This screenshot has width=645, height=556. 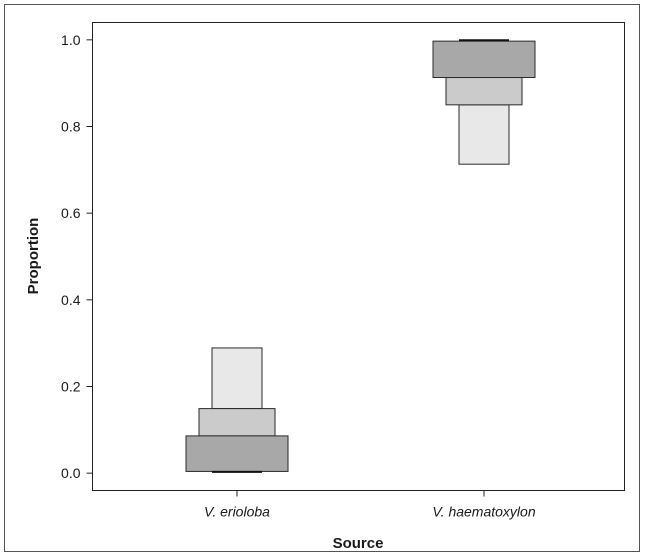 I want to click on x-axis: V. erioloba V. haematoxylon, so click(x=370, y=505).